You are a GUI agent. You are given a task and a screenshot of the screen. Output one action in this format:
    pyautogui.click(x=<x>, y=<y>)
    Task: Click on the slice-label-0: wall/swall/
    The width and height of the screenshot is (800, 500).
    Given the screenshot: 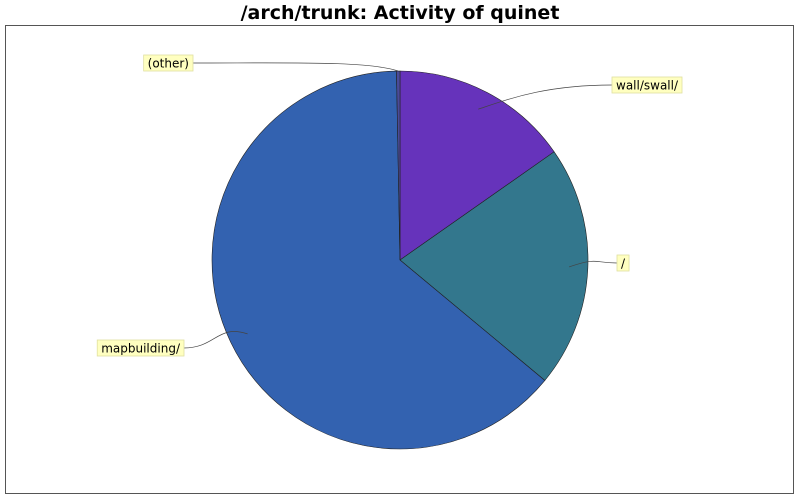 What is the action you would take?
    pyautogui.click(x=647, y=85)
    